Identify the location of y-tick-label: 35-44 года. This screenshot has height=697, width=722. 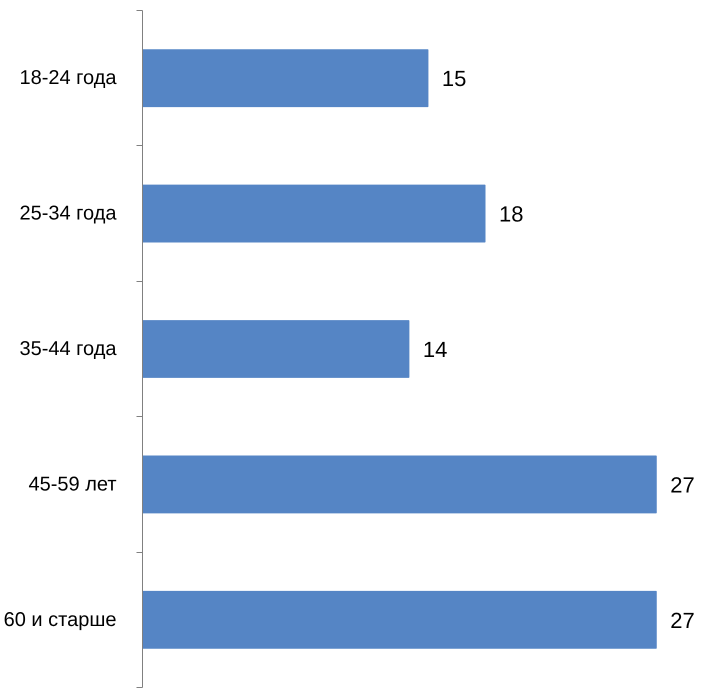
(68, 349).